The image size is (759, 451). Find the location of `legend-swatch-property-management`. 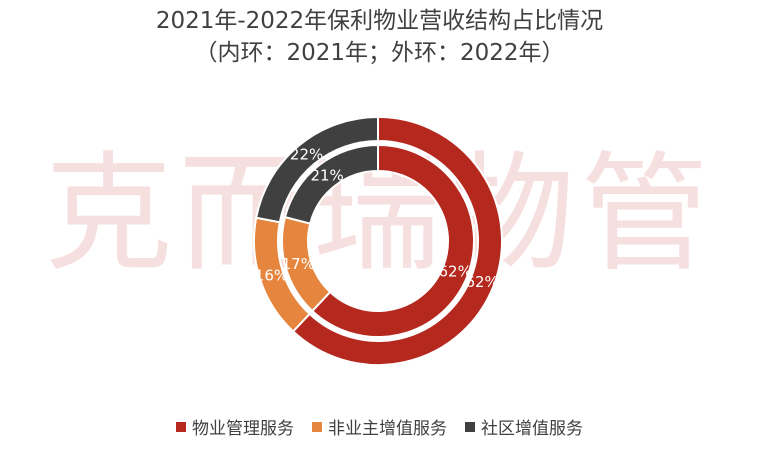

legend-swatch-property-management is located at coordinates (181, 426).